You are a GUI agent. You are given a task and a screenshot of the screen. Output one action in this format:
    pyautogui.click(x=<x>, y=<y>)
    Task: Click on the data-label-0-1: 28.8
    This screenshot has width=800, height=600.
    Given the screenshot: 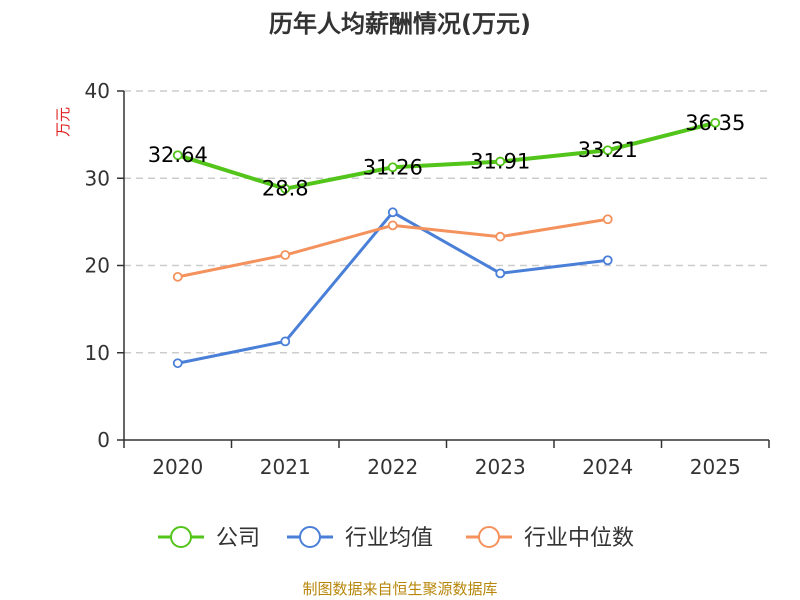 What is the action you would take?
    pyautogui.click(x=285, y=189)
    